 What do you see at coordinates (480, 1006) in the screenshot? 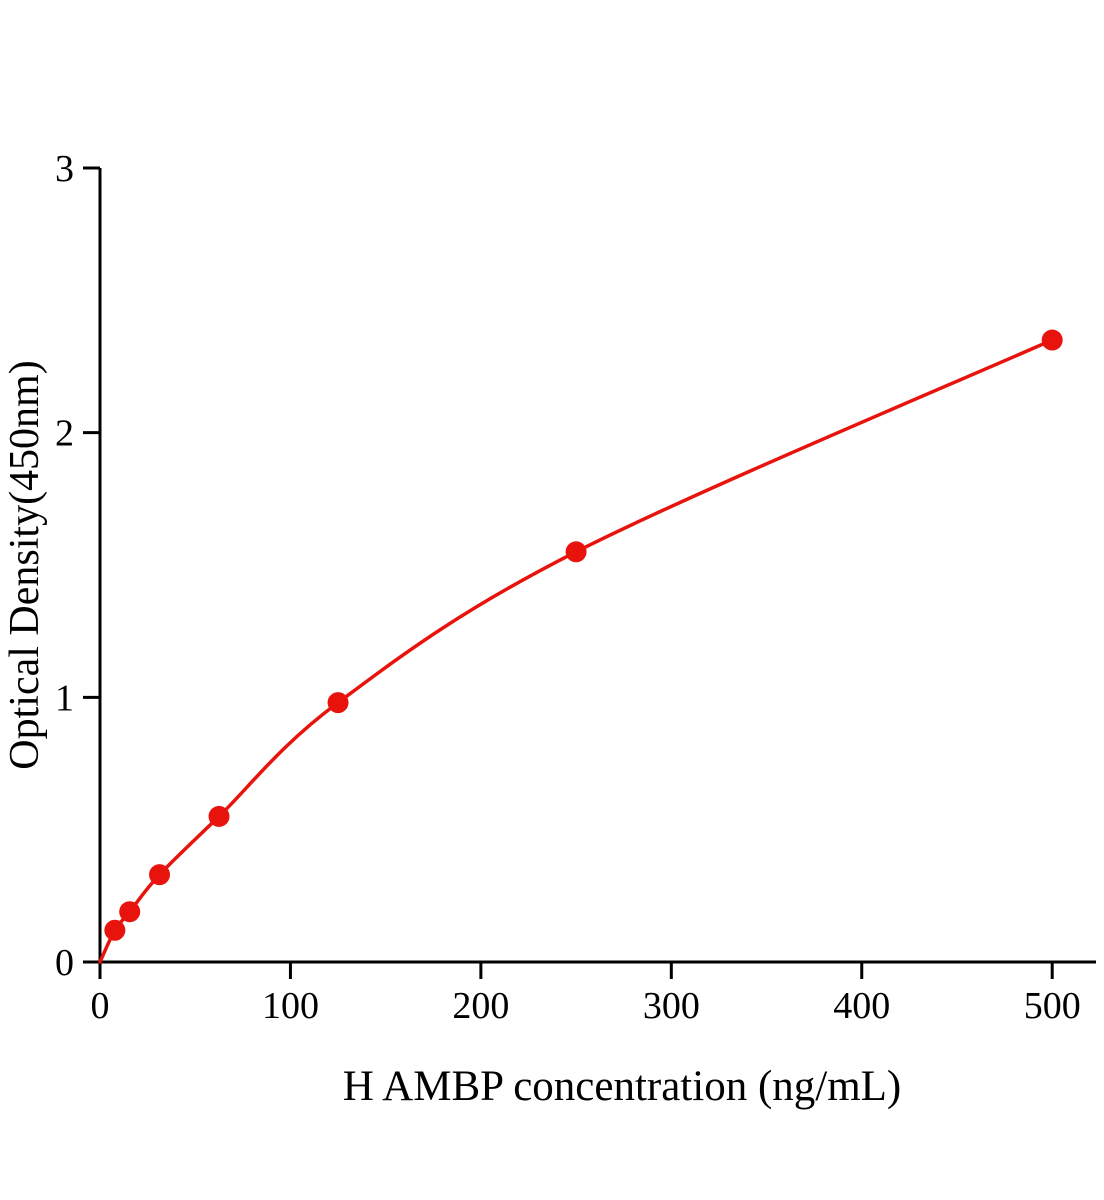
I see `x-tick-label: 200` at bounding box center [480, 1006].